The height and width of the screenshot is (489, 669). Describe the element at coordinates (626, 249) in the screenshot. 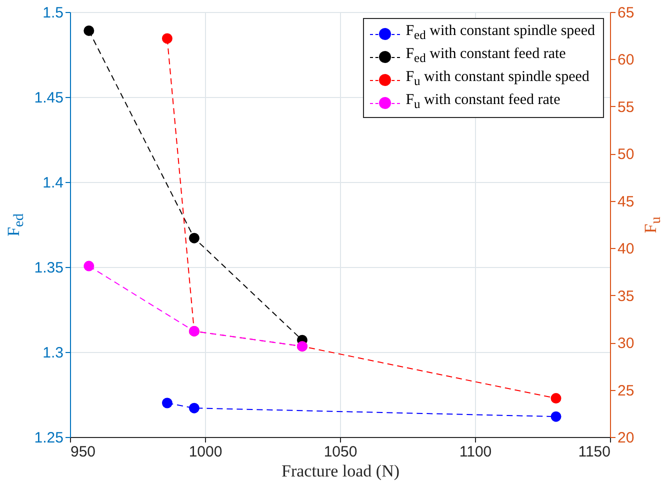

I see `y2-tick-label: 40` at that location.